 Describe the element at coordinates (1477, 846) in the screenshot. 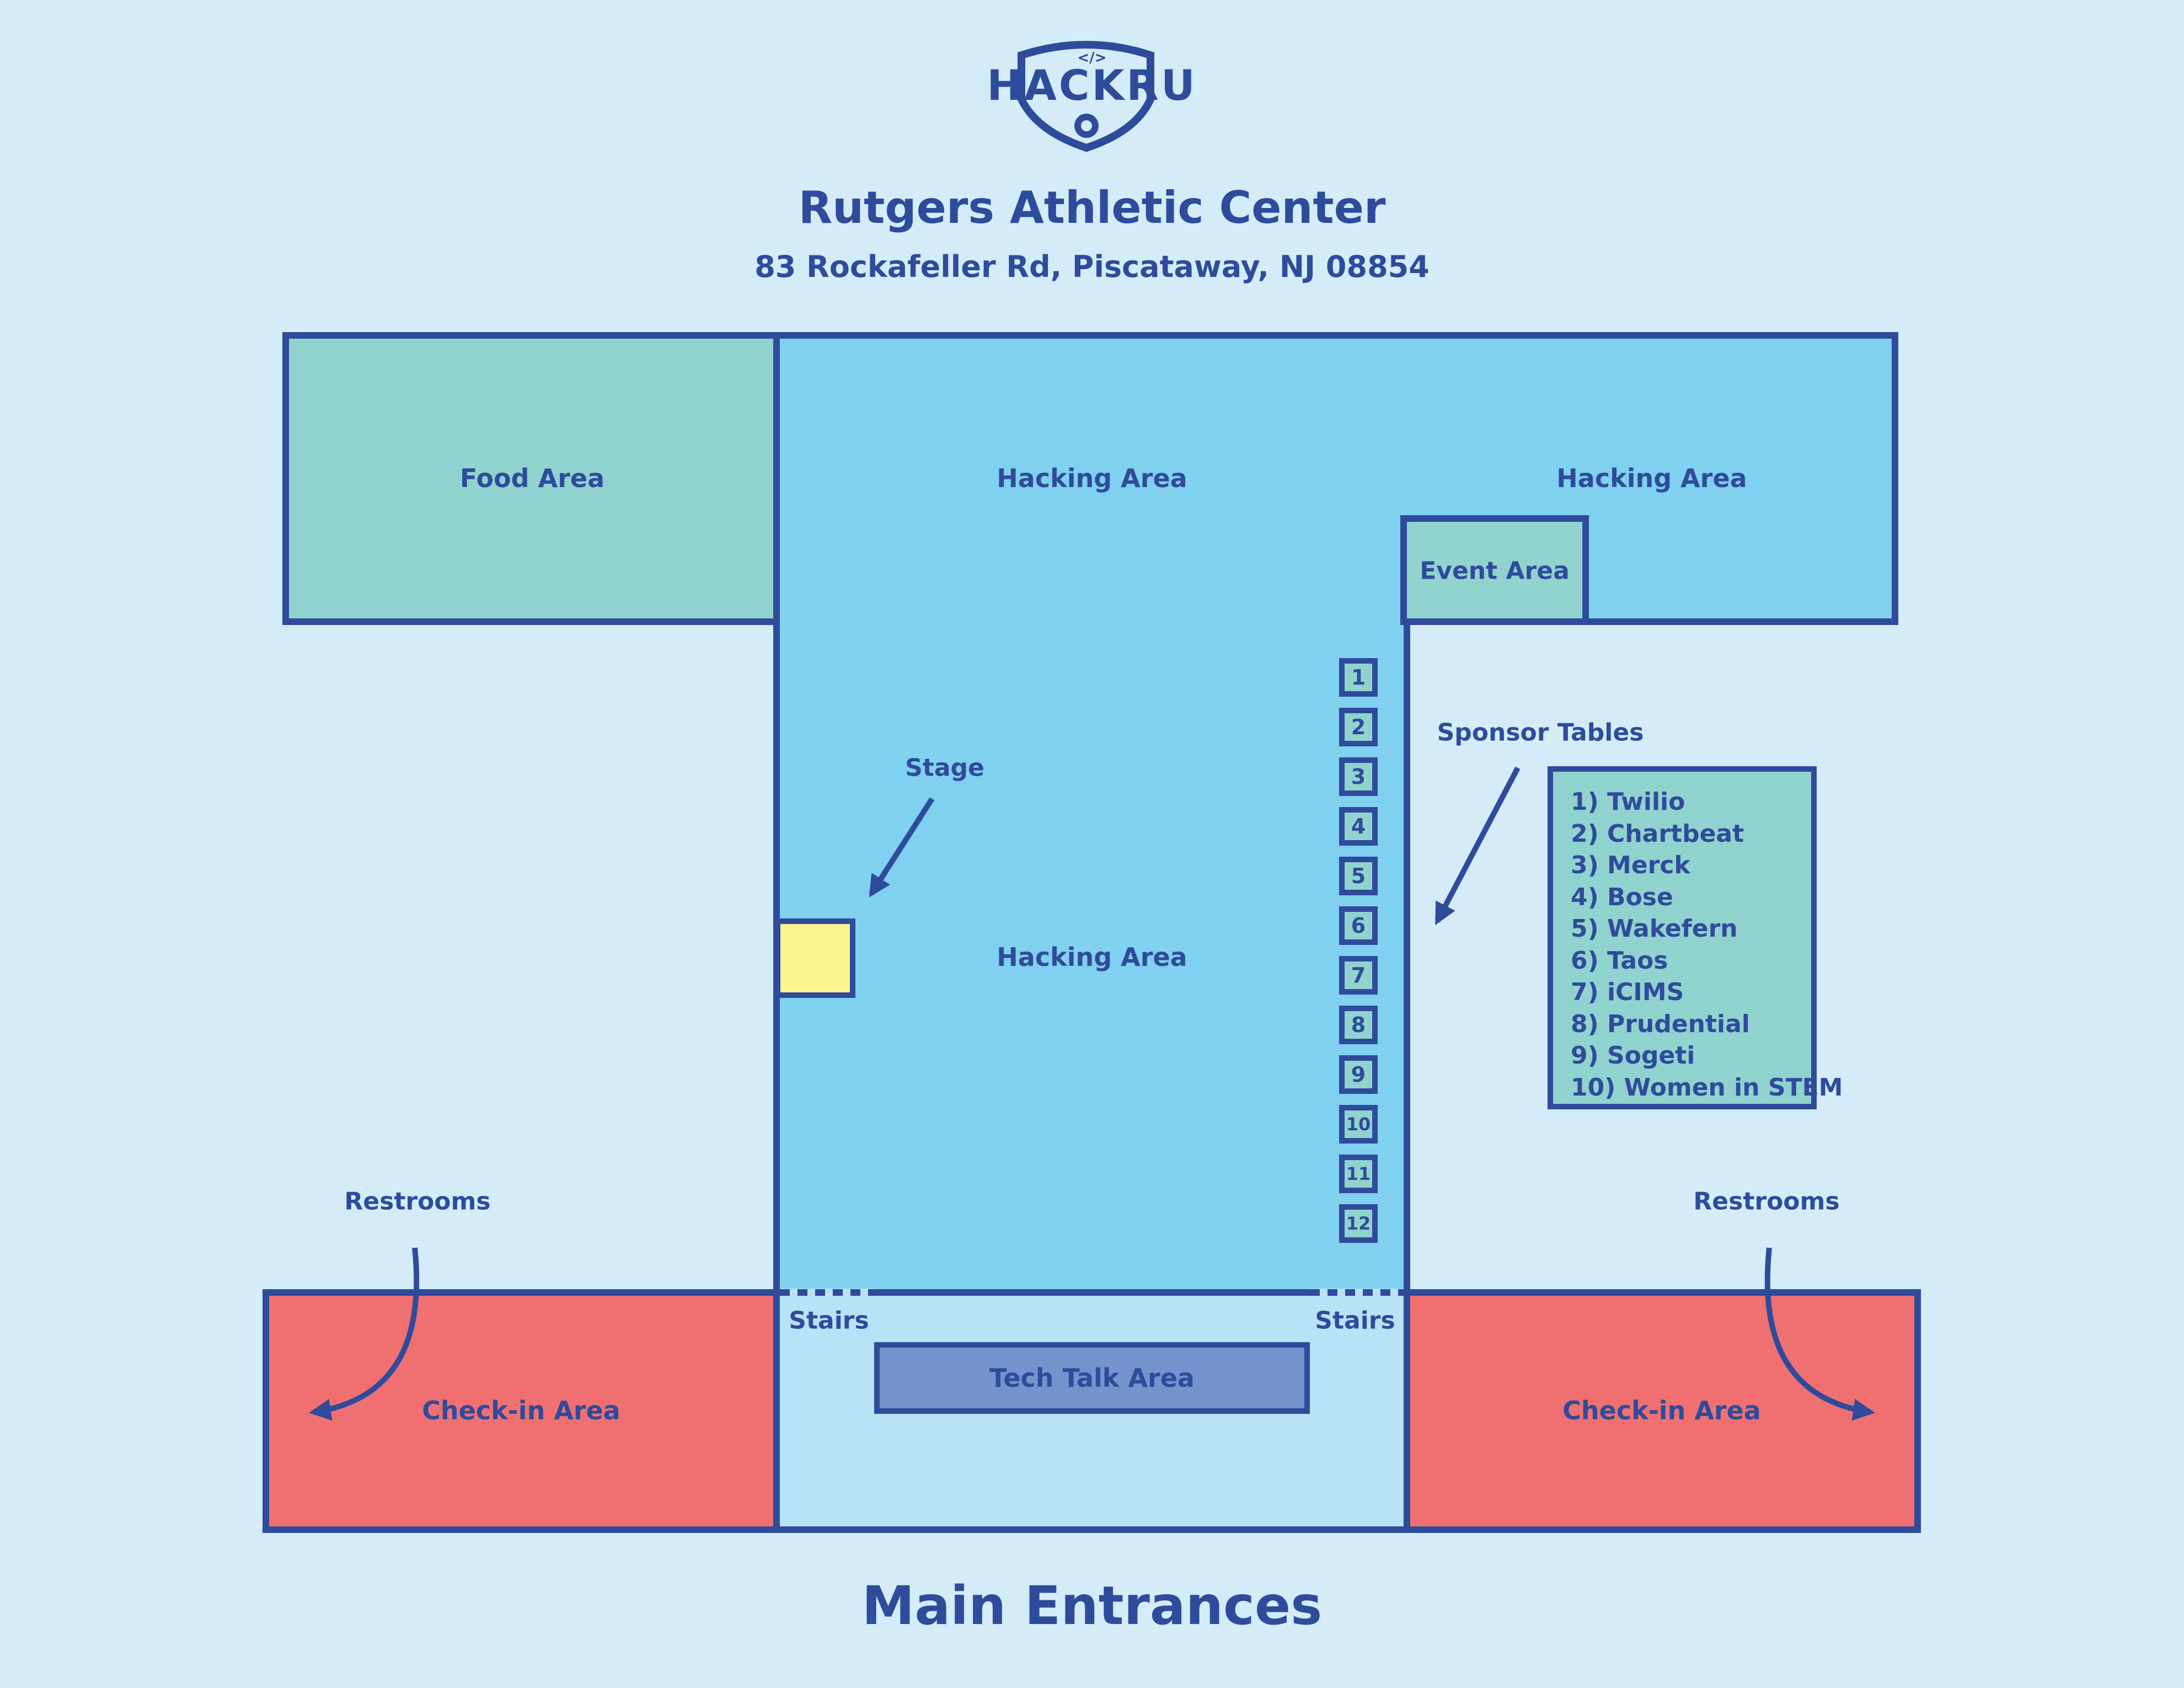

I see `sponsor-arrow` at that location.